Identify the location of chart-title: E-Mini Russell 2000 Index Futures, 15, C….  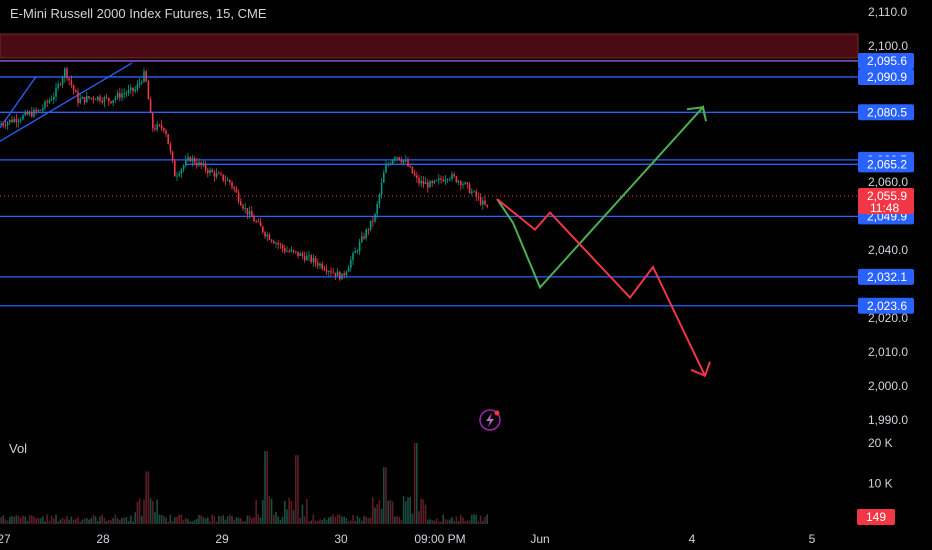
(138, 13).